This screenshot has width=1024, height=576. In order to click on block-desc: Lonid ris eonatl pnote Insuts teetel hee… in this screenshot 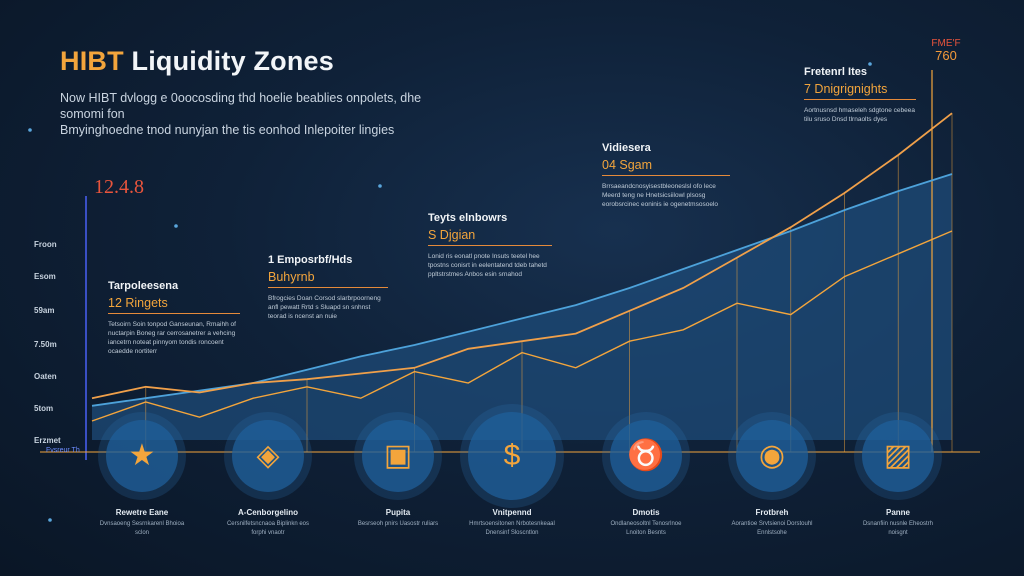, I will do `click(487, 265)`.